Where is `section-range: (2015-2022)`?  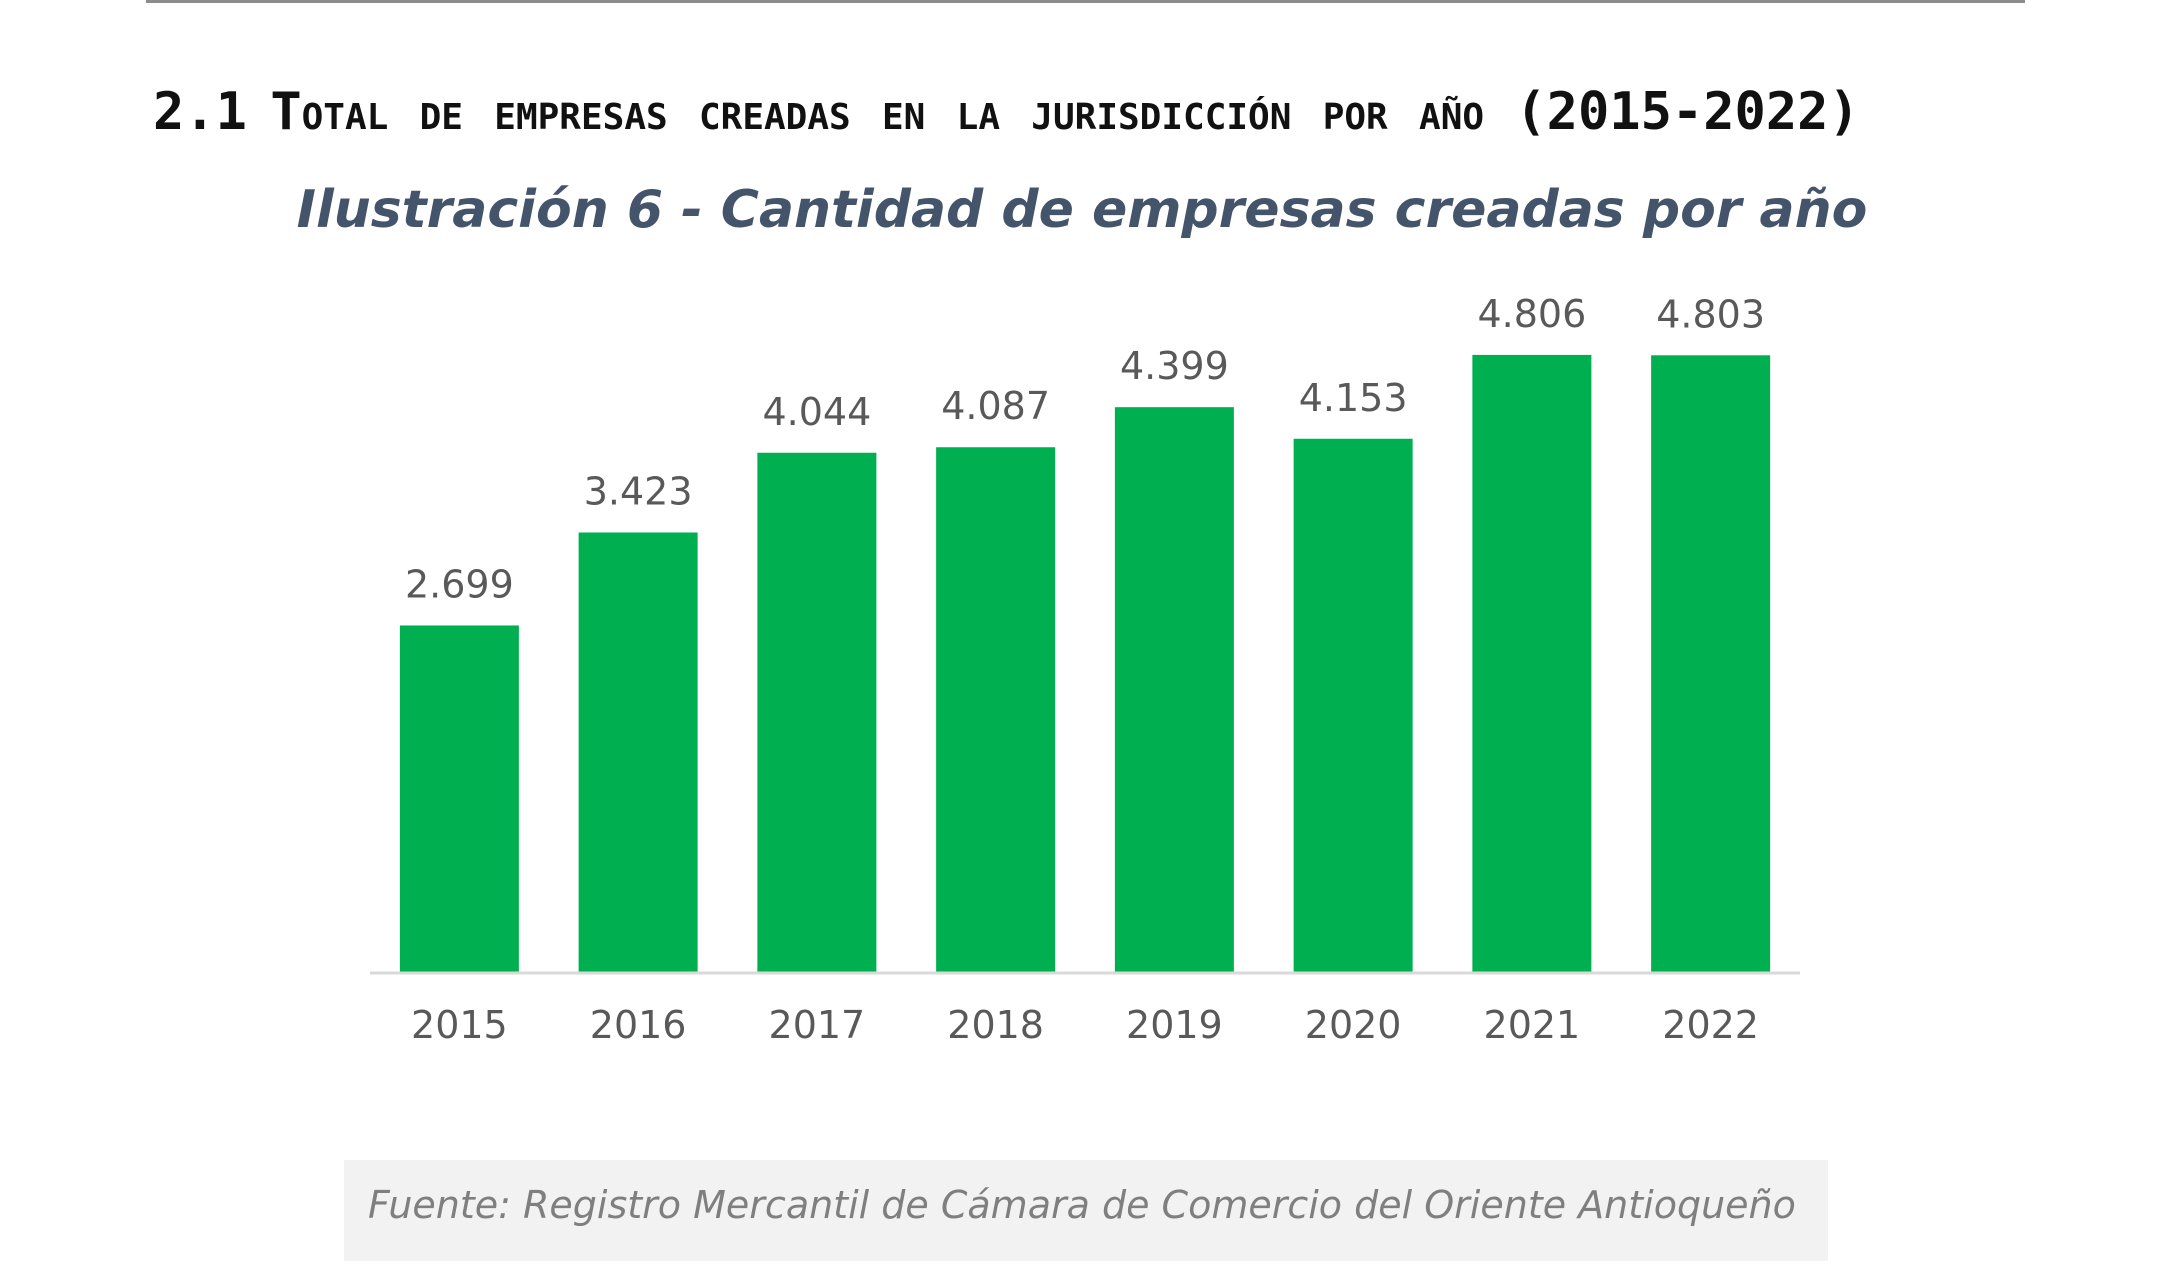
section-range: (2015-2022) is located at coordinates (1687, 112).